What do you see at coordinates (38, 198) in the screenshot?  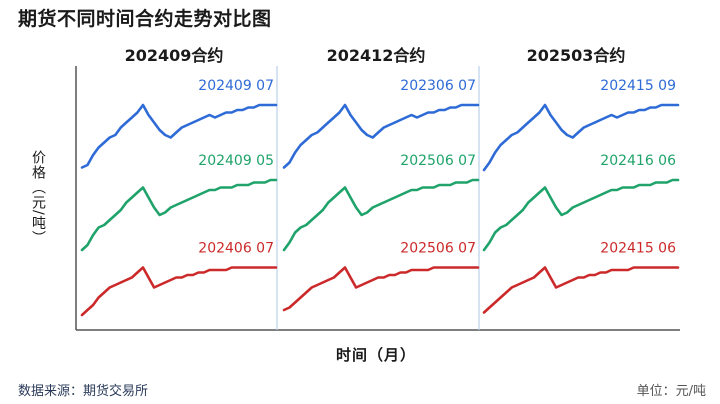 I see `y-axis-label: 价格（元/吨）` at bounding box center [38, 198].